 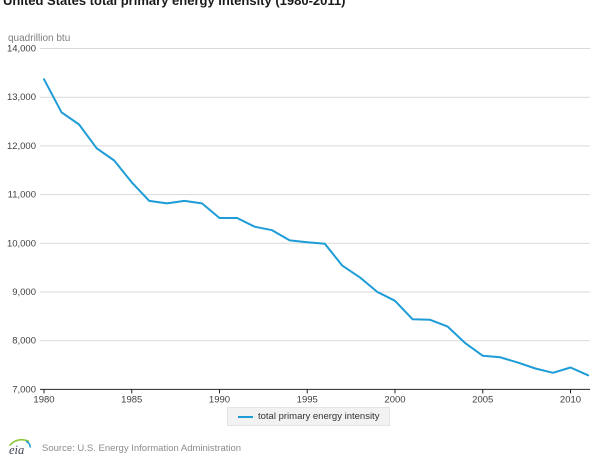 I want to click on legend-line-swatch, so click(x=245, y=416).